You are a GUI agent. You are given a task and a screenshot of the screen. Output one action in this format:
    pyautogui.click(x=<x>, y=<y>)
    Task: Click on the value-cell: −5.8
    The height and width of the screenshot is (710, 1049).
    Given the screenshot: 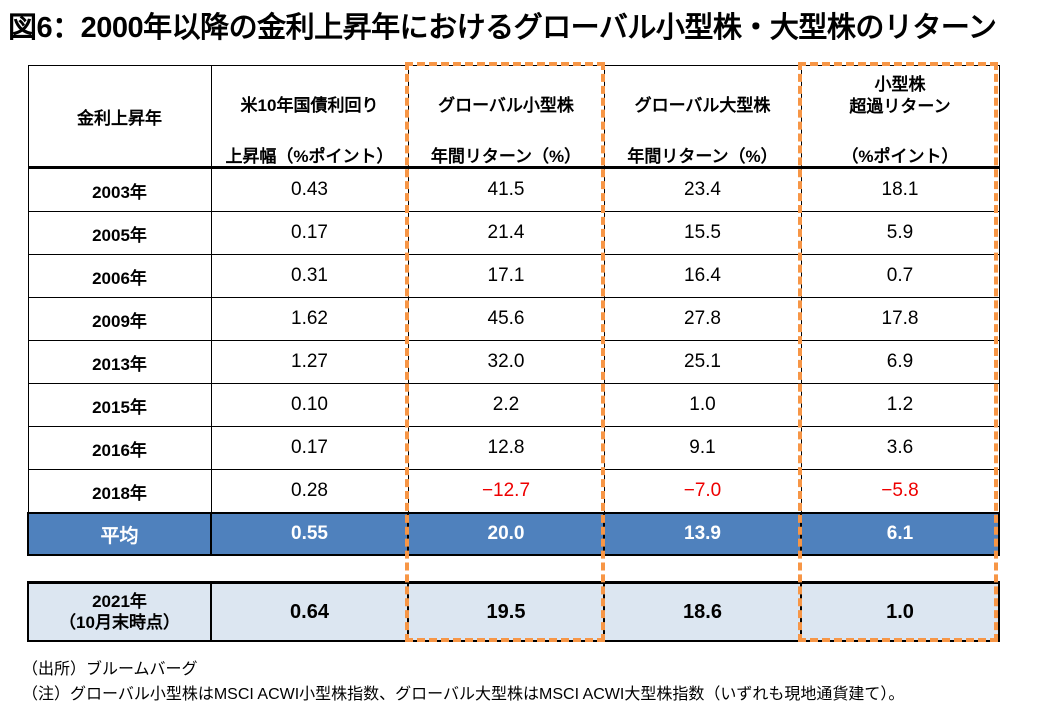 What is the action you would take?
    pyautogui.click(x=900, y=491)
    